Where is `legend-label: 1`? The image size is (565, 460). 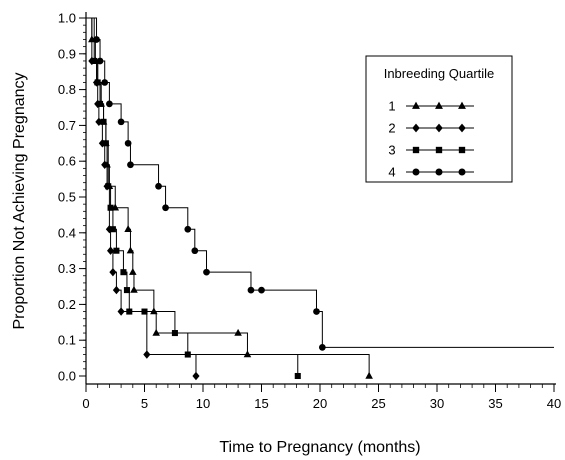 legend-label: 1 is located at coordinates (391, 106).